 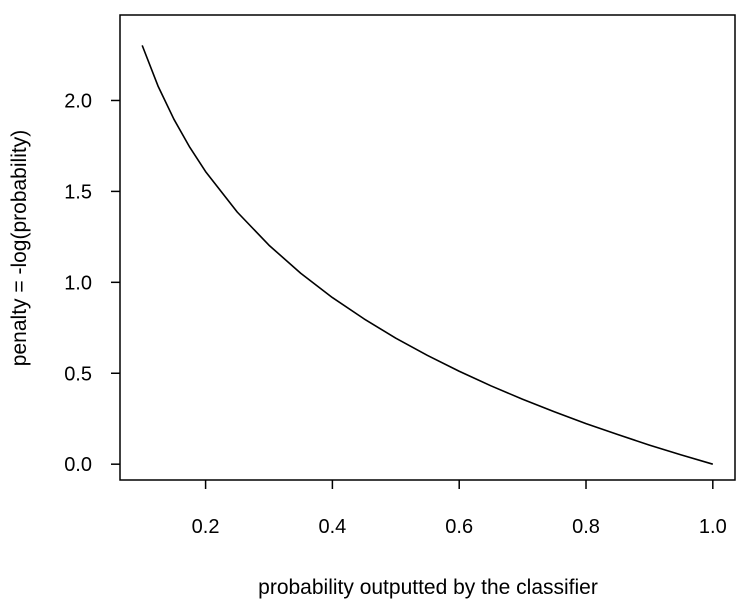 What do you see at coordinates (713, 527) in the screenshot?
I see `x-tick-label: 1.0` at bounding box center [713, 527].